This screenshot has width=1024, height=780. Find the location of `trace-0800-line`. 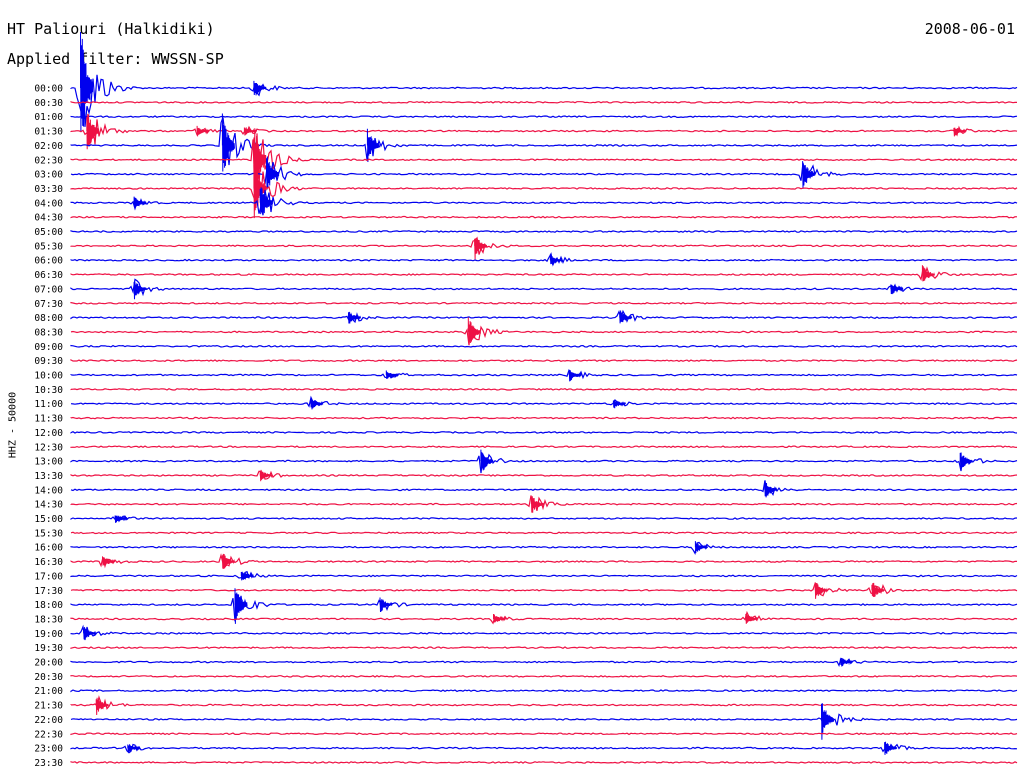

trace-0800-line is located at coordinates (544, 316).